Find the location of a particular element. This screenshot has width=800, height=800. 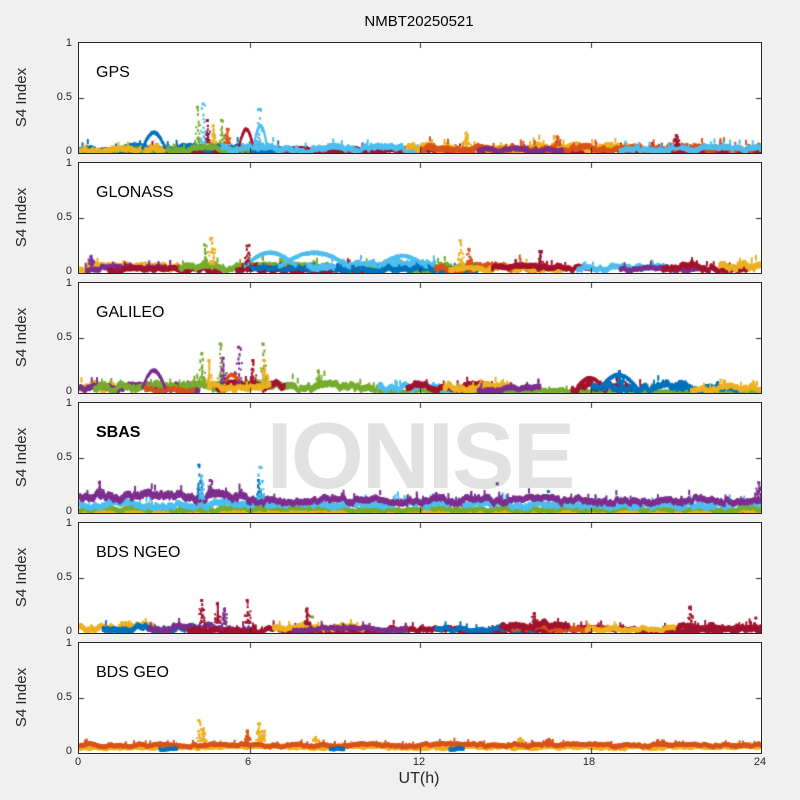

panel-label-bds-geo: BDS GEO is located at coordinates (132, 672).